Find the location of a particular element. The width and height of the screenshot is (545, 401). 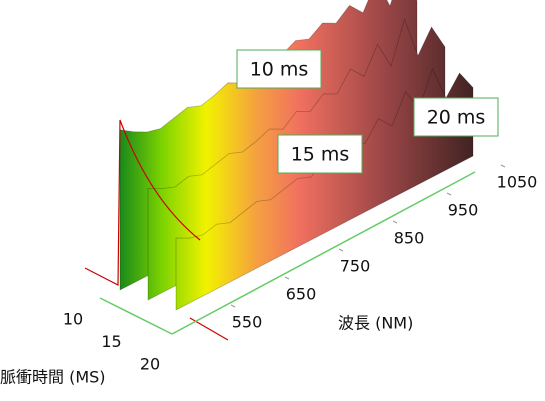

x-tick-label: 550 is located at coordinates (247, 322).